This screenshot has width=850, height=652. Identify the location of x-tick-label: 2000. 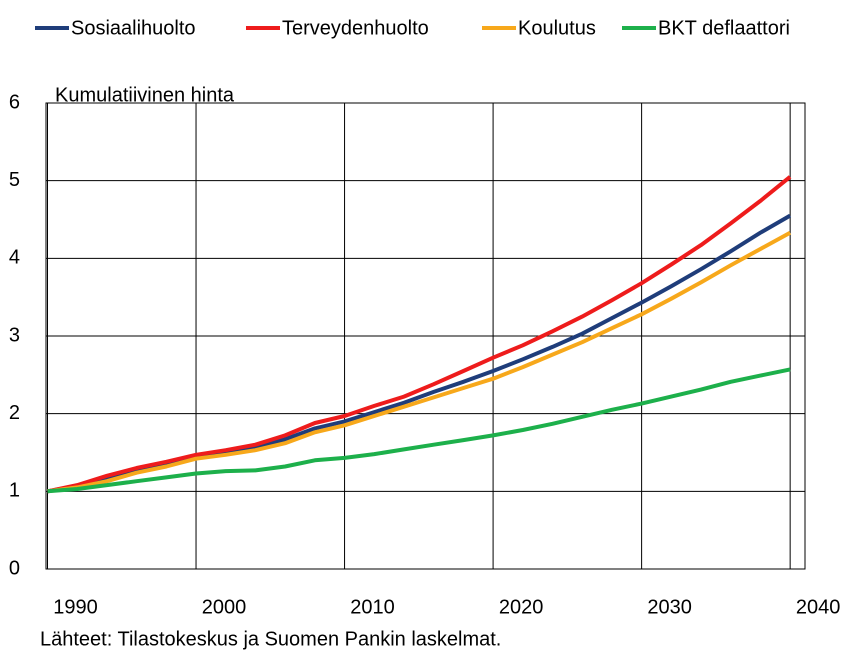
(224, 607).